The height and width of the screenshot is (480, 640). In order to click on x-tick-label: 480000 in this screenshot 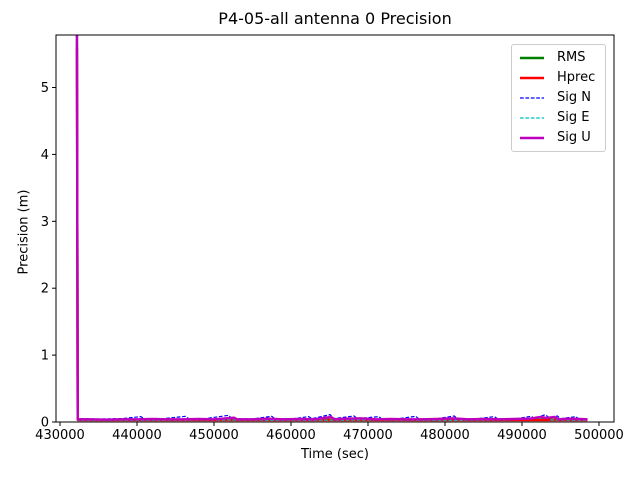, I will do `click(445, 435)`.